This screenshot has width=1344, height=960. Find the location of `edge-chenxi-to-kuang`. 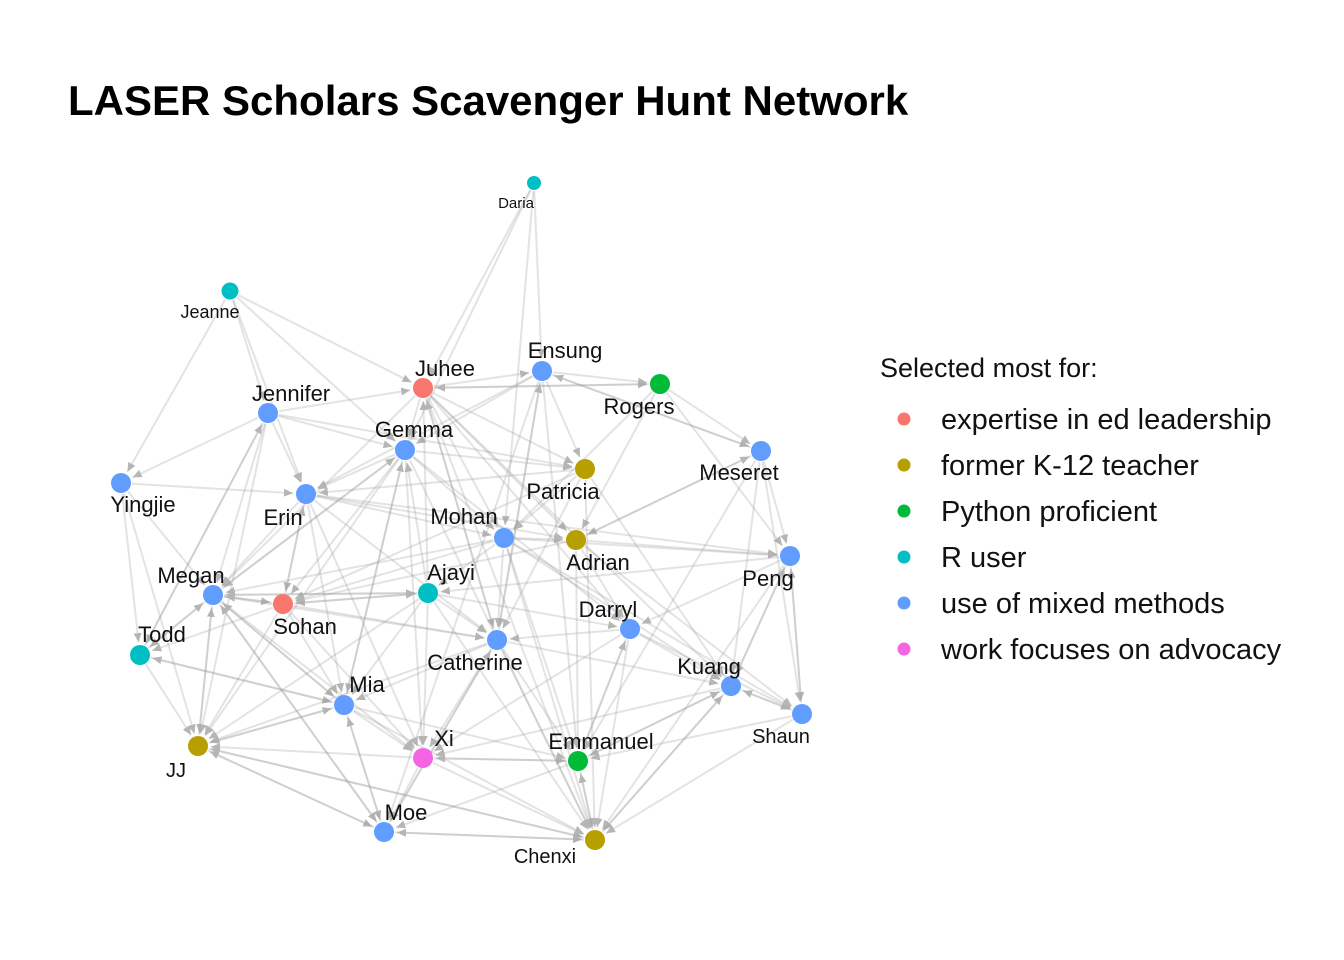

edge-chenxi-to-kuang is located at coordinates (662, 764).